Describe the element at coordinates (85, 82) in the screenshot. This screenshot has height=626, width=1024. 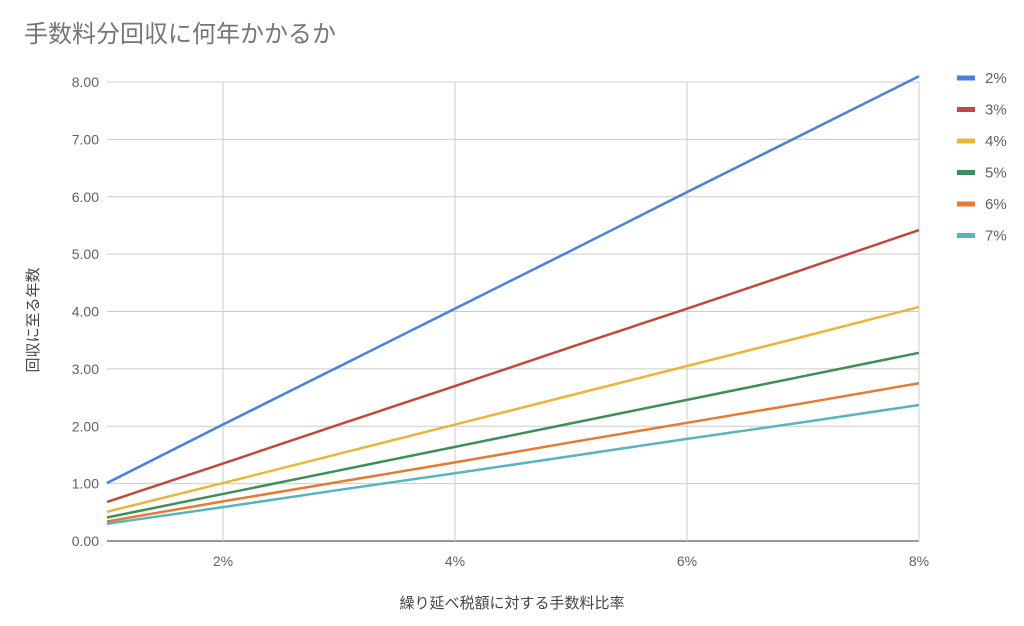
I see `y-tick-label: 8.00` at that location.